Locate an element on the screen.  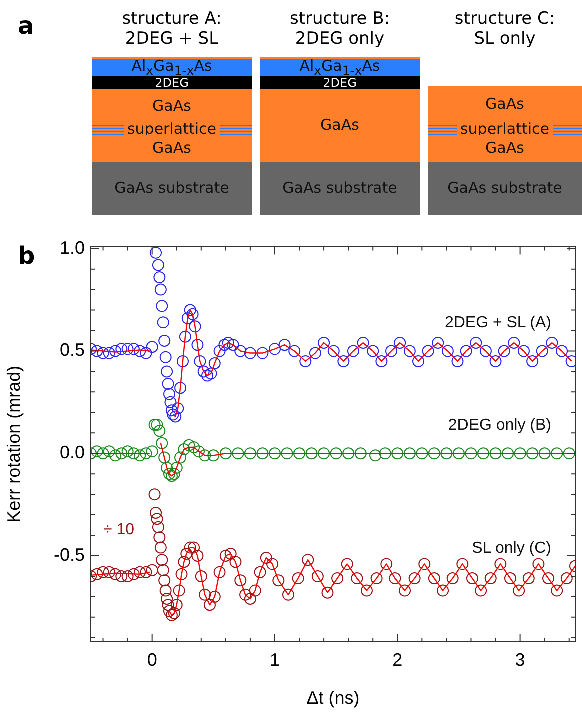
y-tick-label: 0.0 is located at coordinates (72, 452).